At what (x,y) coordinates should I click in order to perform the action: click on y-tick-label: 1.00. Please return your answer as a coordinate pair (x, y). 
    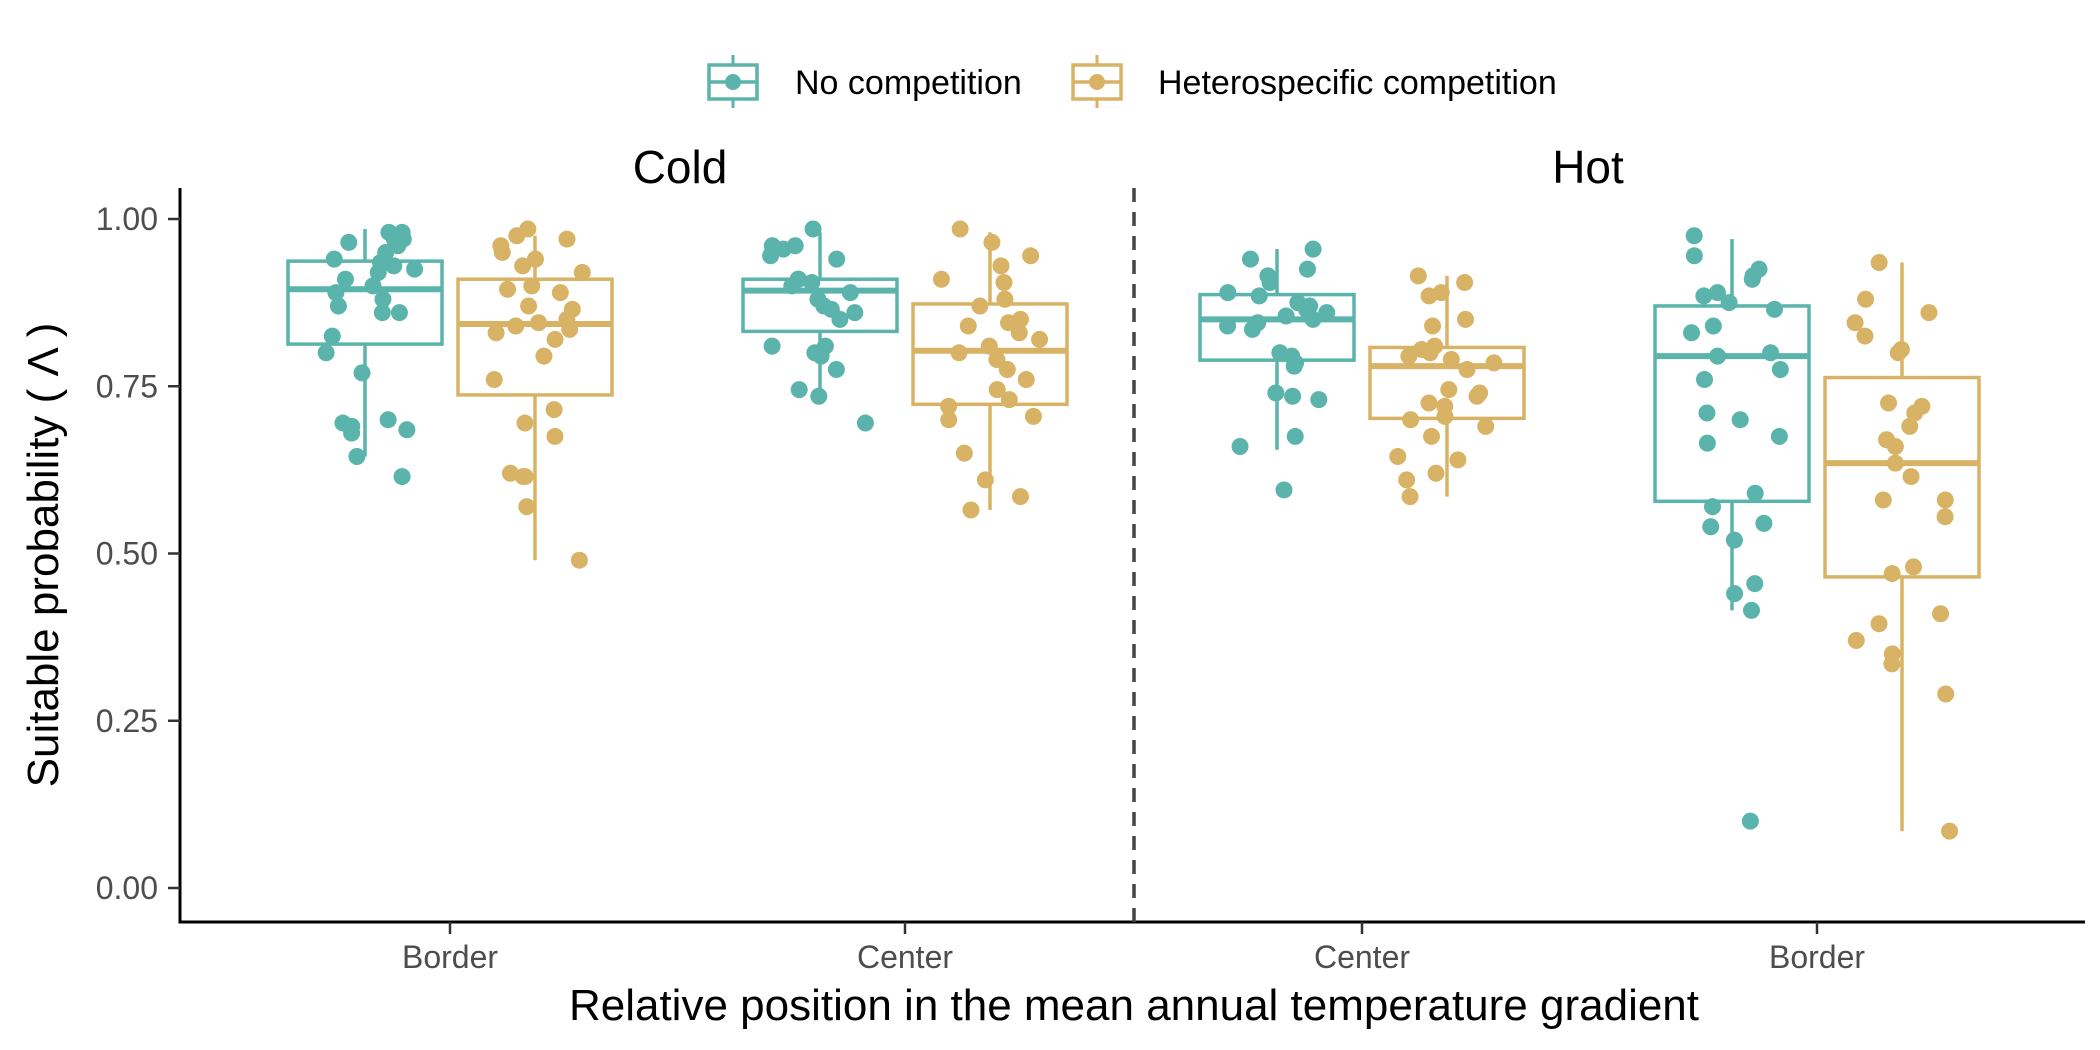
    Looking at the image, I should click on (127, 219).